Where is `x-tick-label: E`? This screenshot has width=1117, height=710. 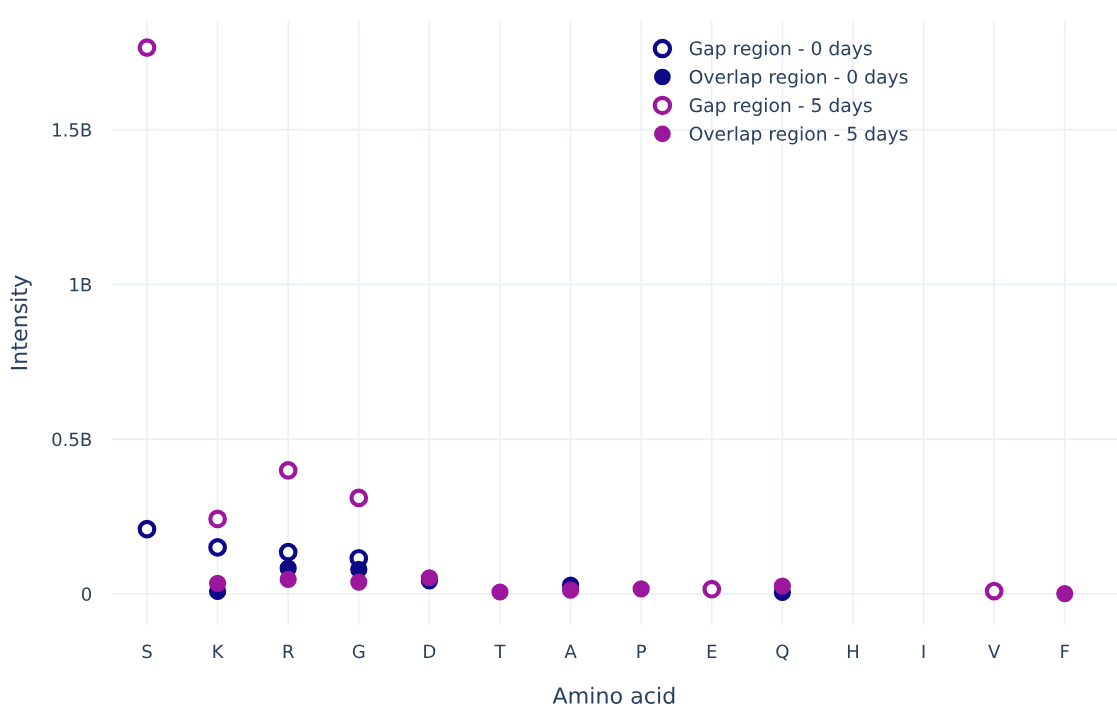 x-tick-label: E is located at coordinates (712, 651).